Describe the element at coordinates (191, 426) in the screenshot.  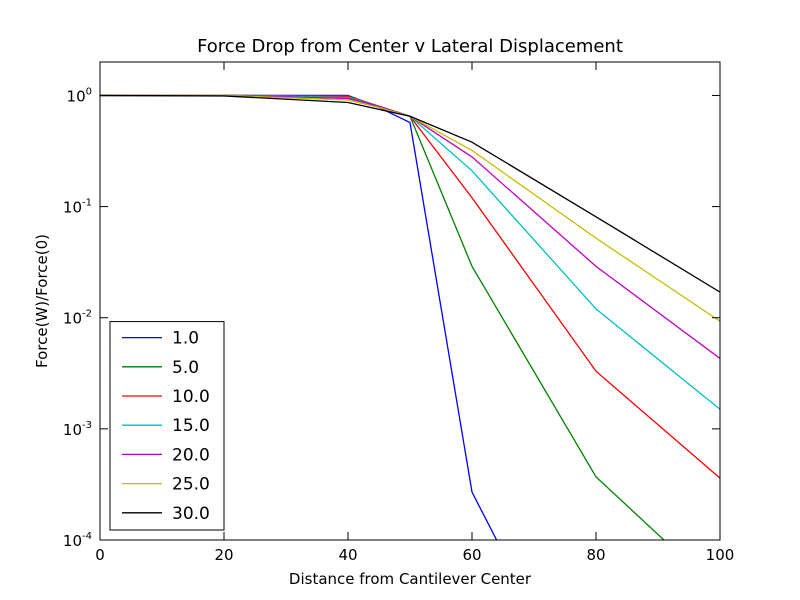
I see `legend-label: 15.0` at that location.